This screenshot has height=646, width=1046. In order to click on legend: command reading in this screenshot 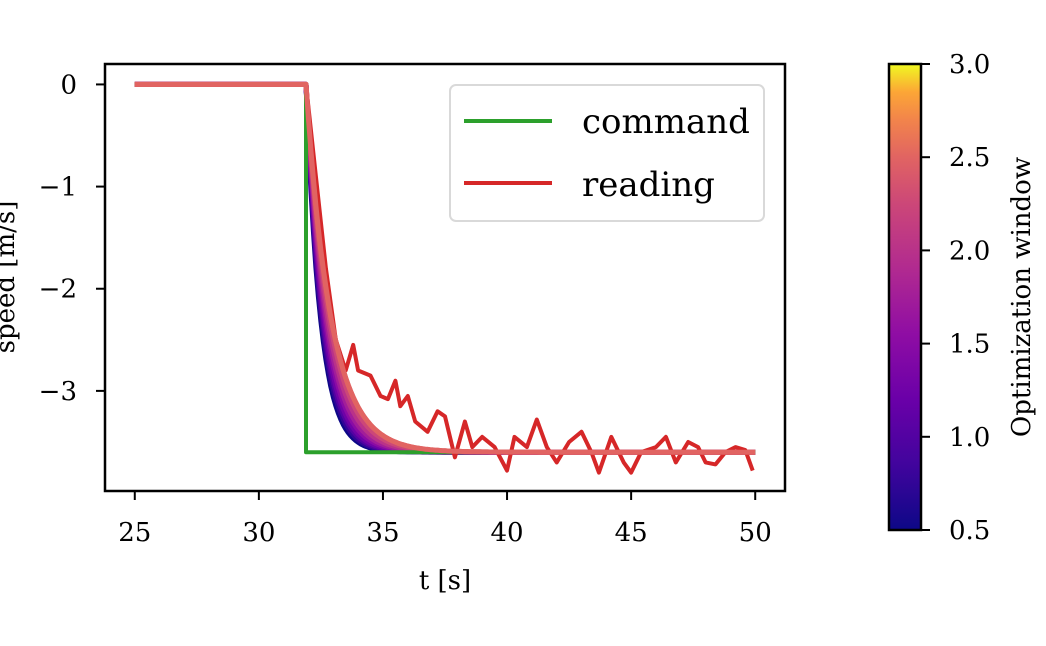, I will do `click(607, 153)`.